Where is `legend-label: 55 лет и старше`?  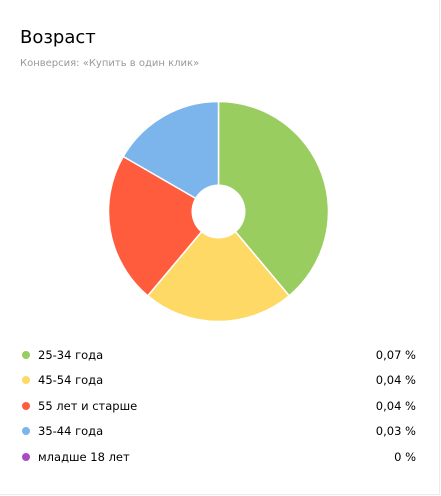 legend-label: 55 лет и старше is located at coordinates (88, 405).